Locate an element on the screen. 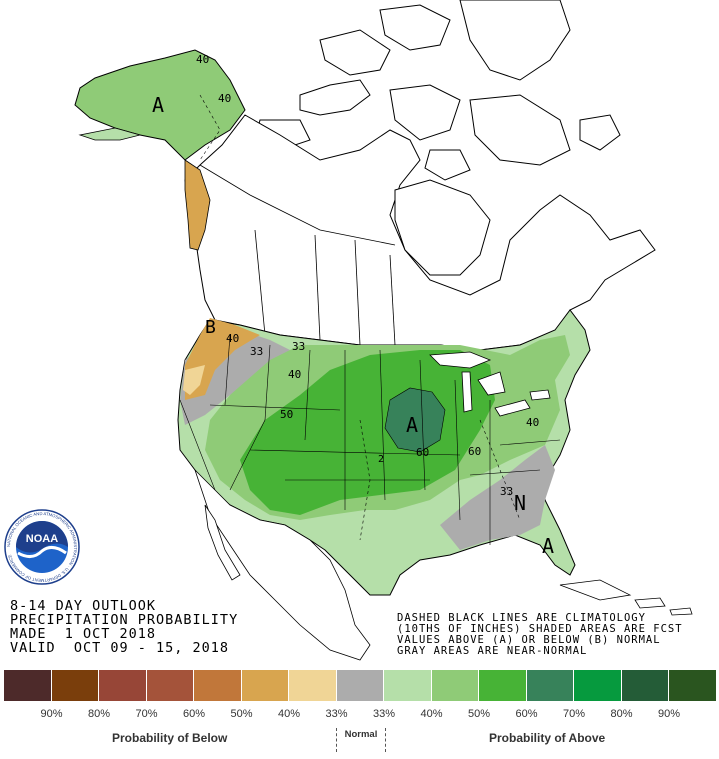  caribbean-islands is located at coordinates (626, 597).